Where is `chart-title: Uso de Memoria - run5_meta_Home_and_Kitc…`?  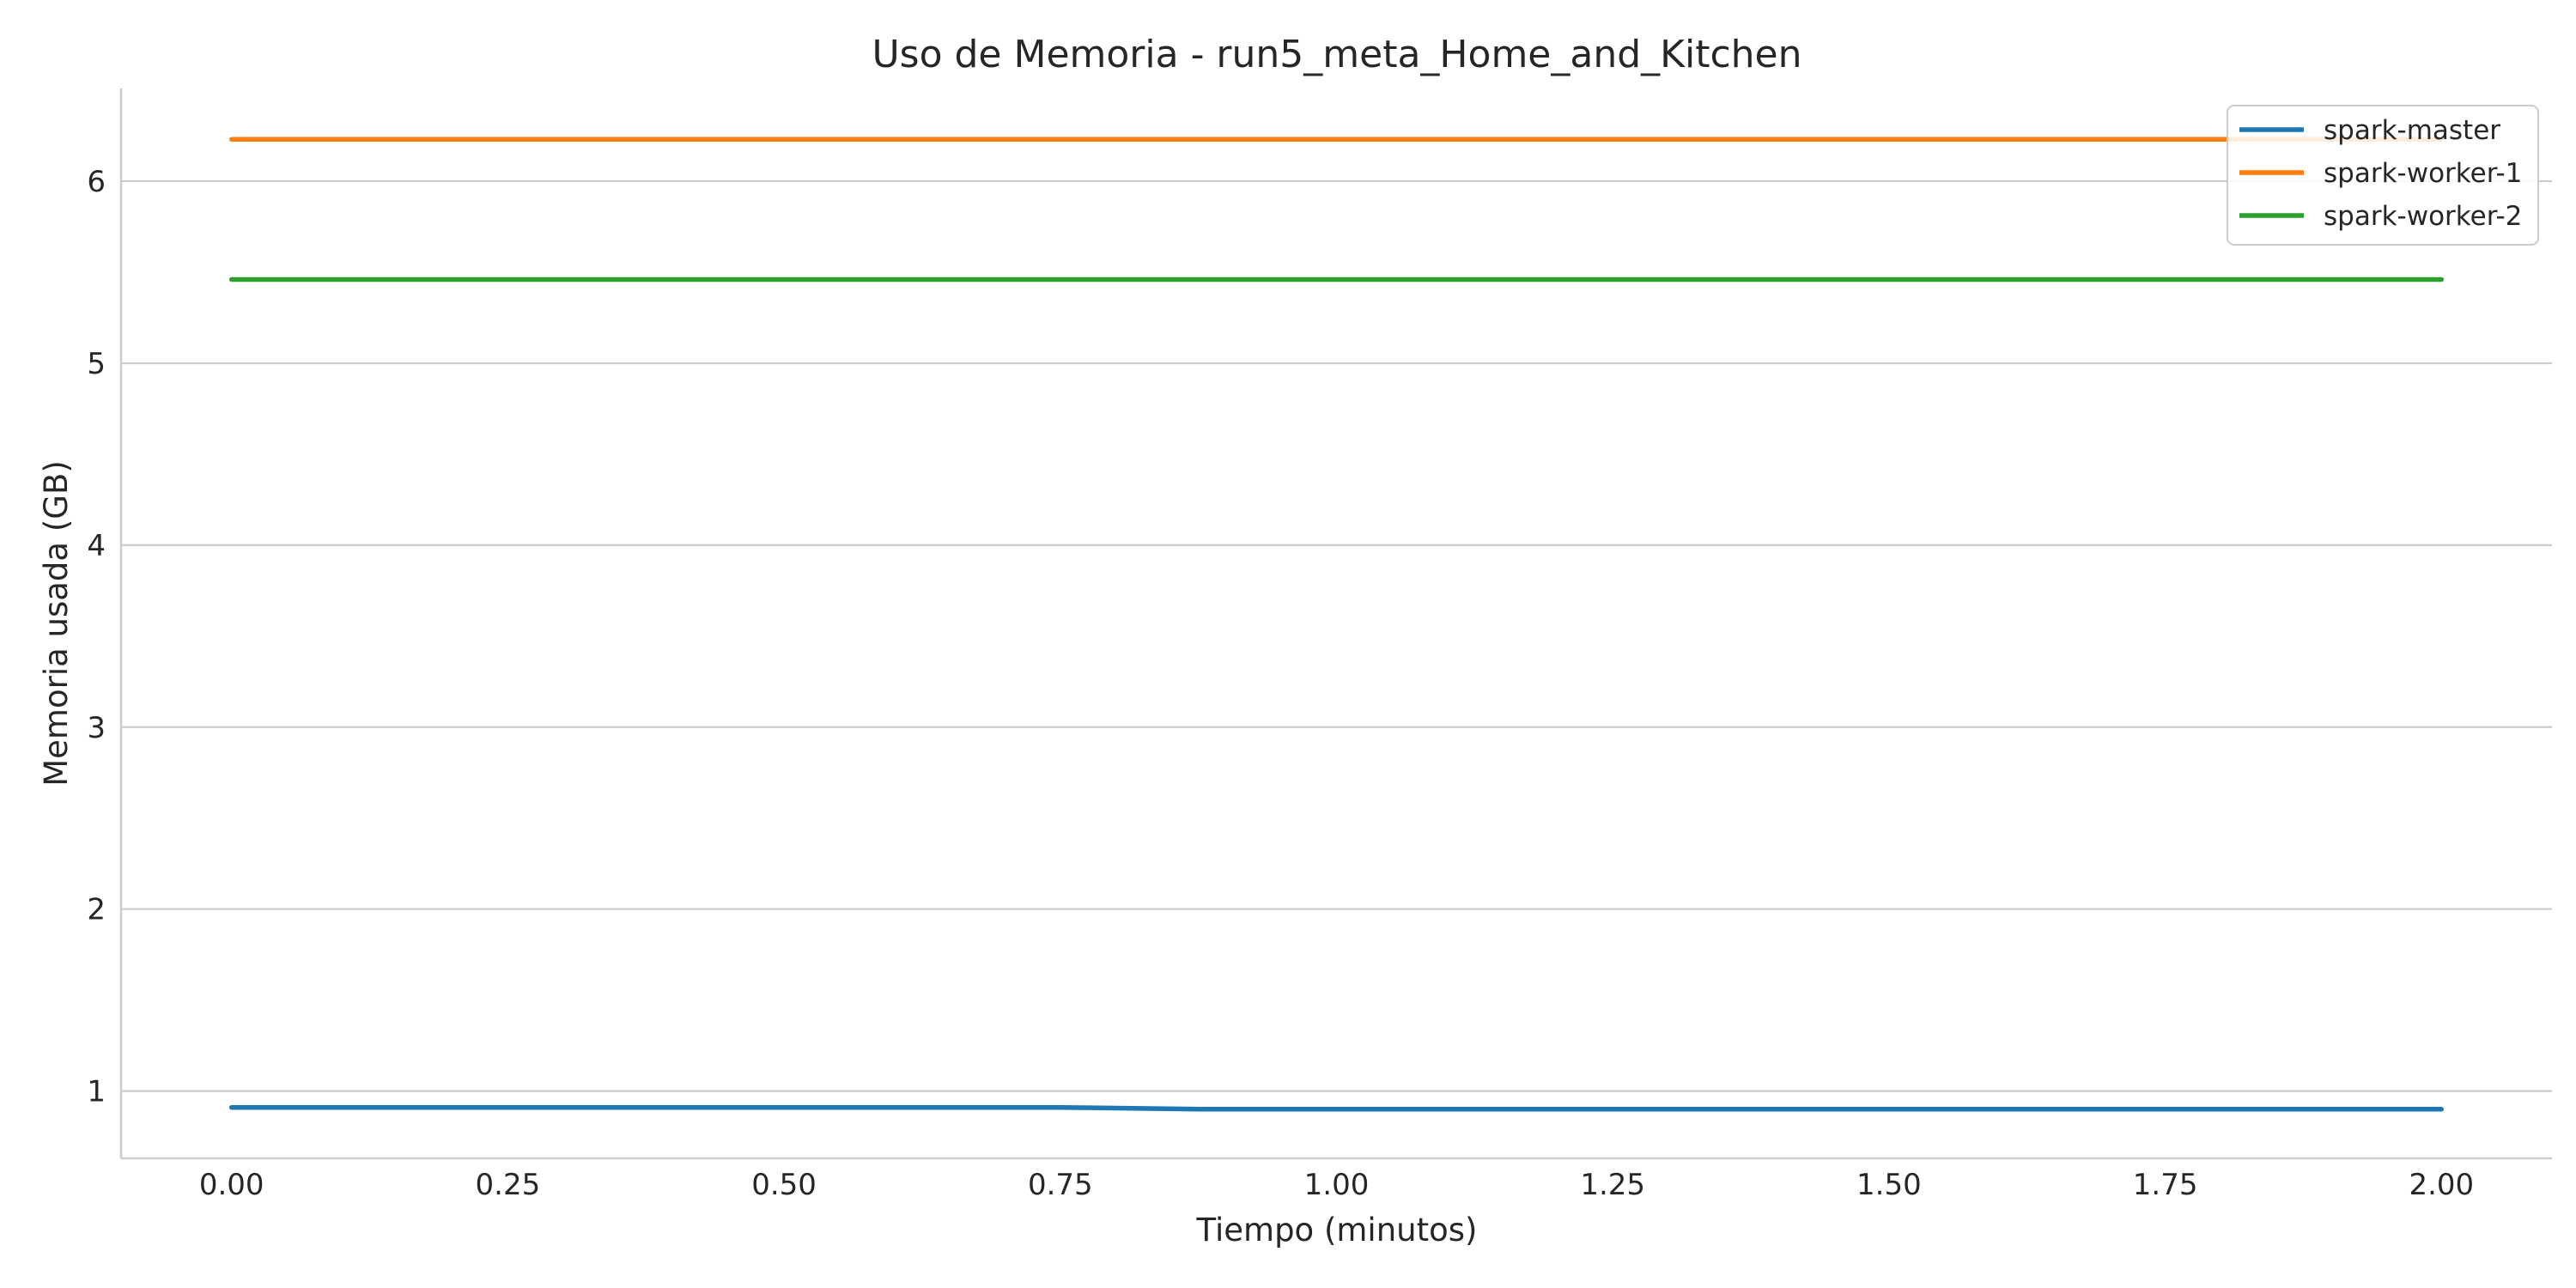 chart-title: Uso de Memoria - run5_meta_Home_and_Kitc… is located at coordinates (1336, 55).